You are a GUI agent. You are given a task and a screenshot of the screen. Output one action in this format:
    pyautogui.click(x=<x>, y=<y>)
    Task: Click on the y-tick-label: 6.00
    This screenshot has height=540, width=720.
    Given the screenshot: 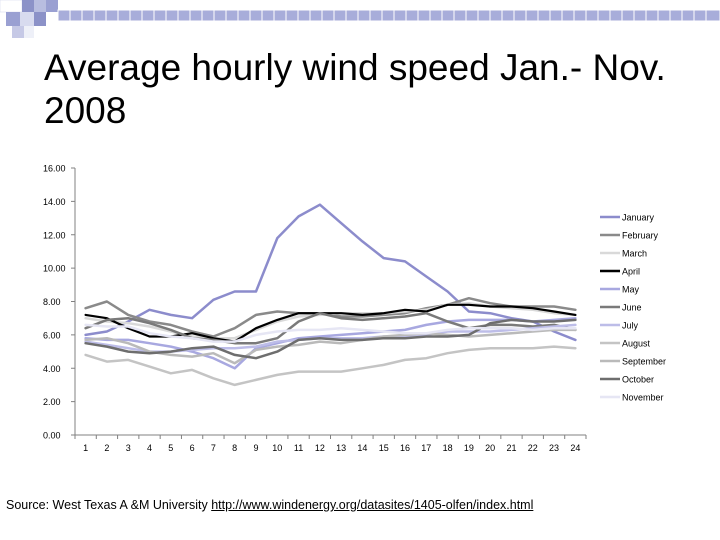 What is the action you would take?
    pyautogui.click(x=52, y=335)
    